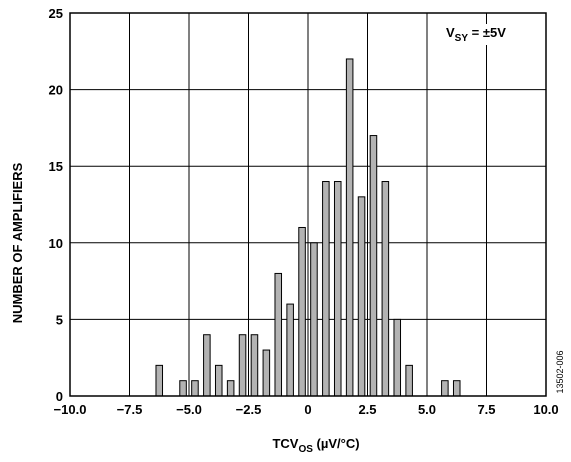 Image resolution: width=571 pixels, height=462 pixels. I want to click on x-tick-label: 5.0, so click(427, 409).